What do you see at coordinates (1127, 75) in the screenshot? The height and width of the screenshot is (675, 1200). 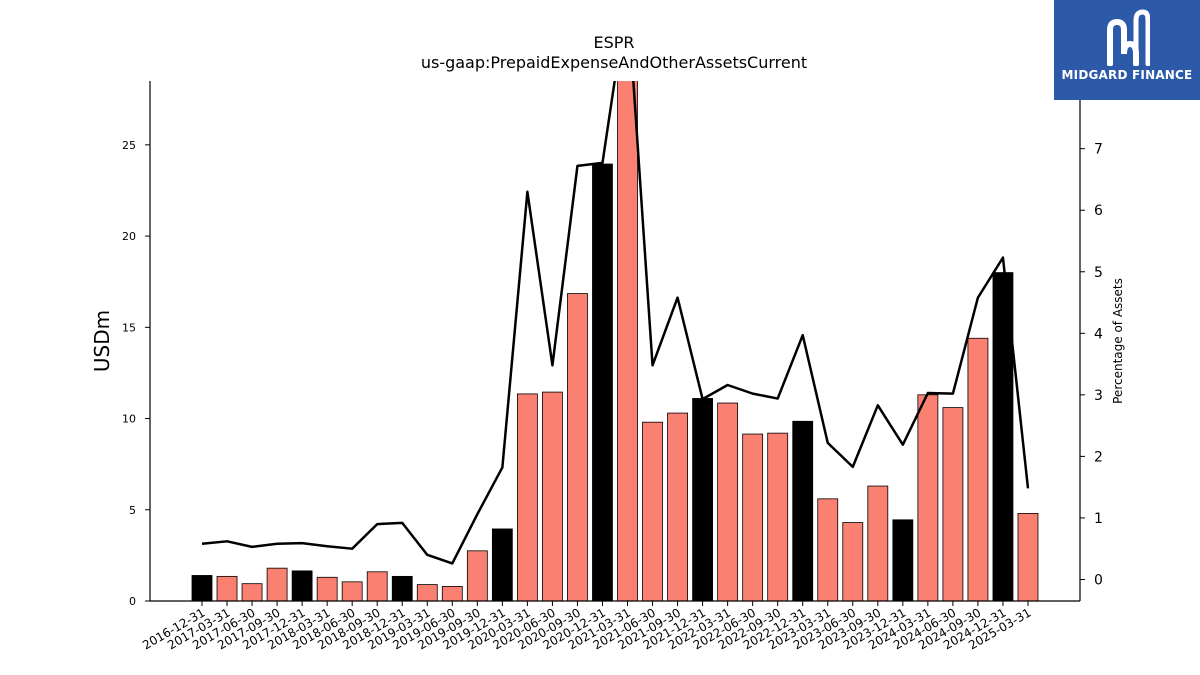 I see `brand-name: MIDGARD FINANCE` at bounding box center [1127, 75].